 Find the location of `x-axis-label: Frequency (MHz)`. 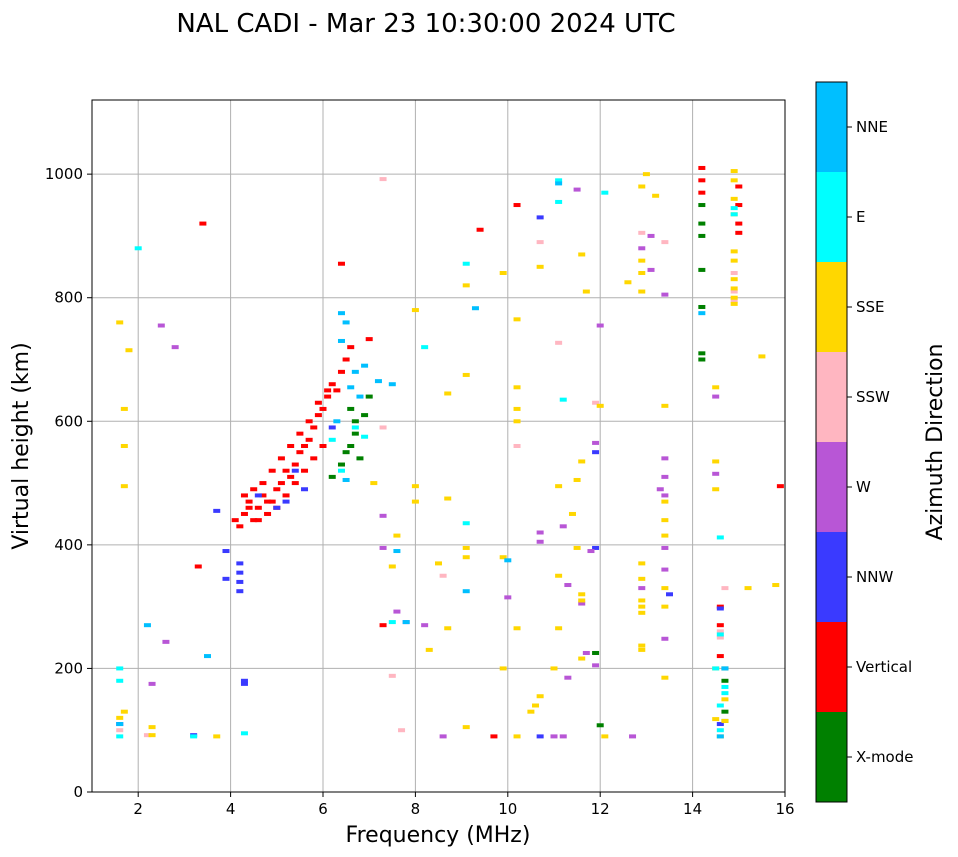

x-axis-label: Frequency (MHz) is located at coordinates (438, 835).